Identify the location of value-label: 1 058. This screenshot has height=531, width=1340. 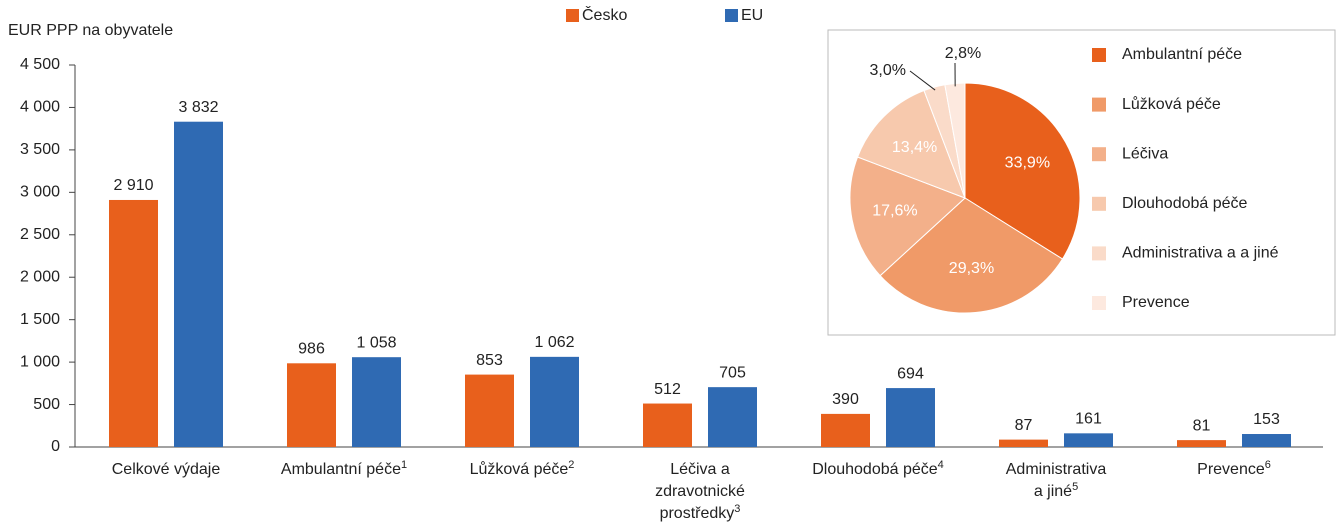
(376, 342).